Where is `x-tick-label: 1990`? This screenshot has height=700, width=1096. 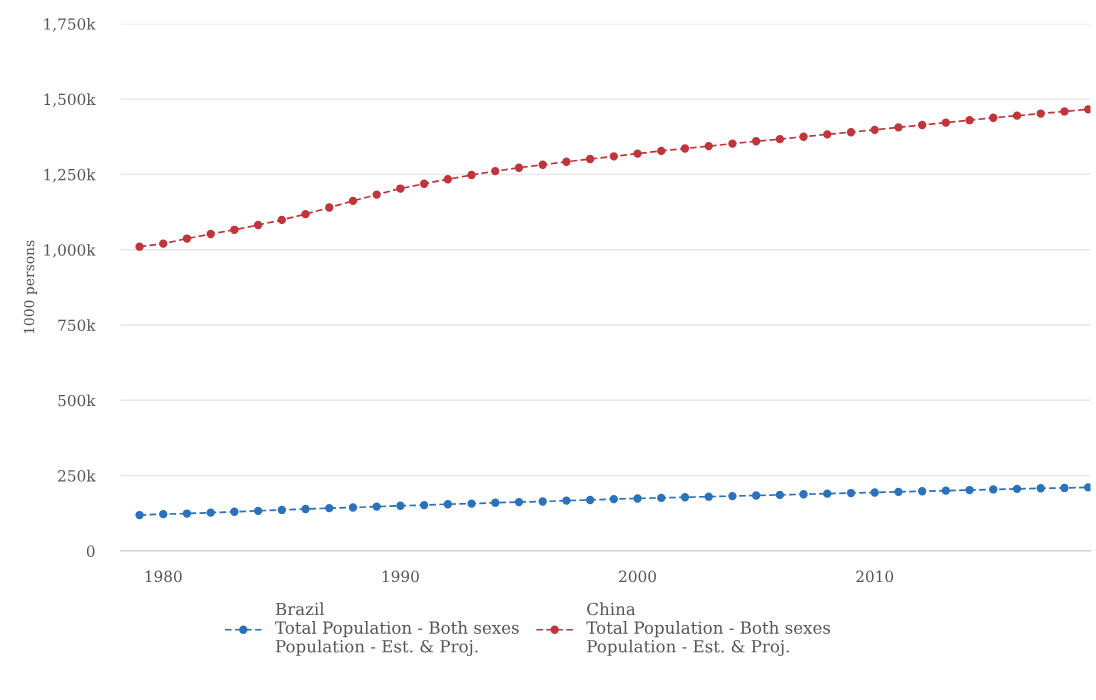
x-tick-label: 1990 is located at coordinates (400, 576).